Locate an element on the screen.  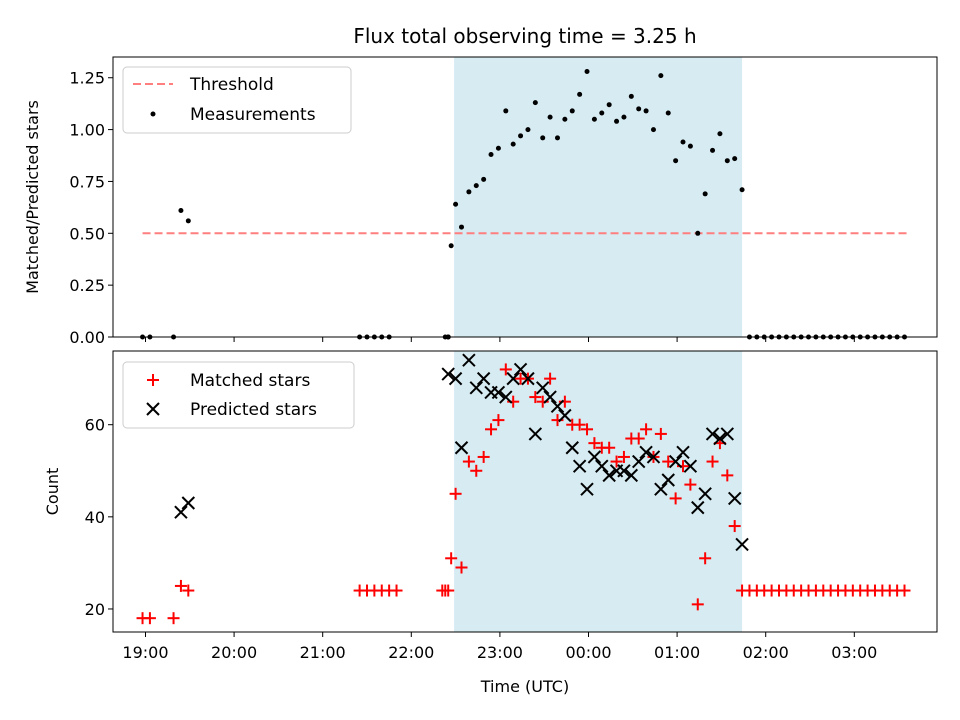
y-tick-label: 0.50 is located at coordinates (87, 233).